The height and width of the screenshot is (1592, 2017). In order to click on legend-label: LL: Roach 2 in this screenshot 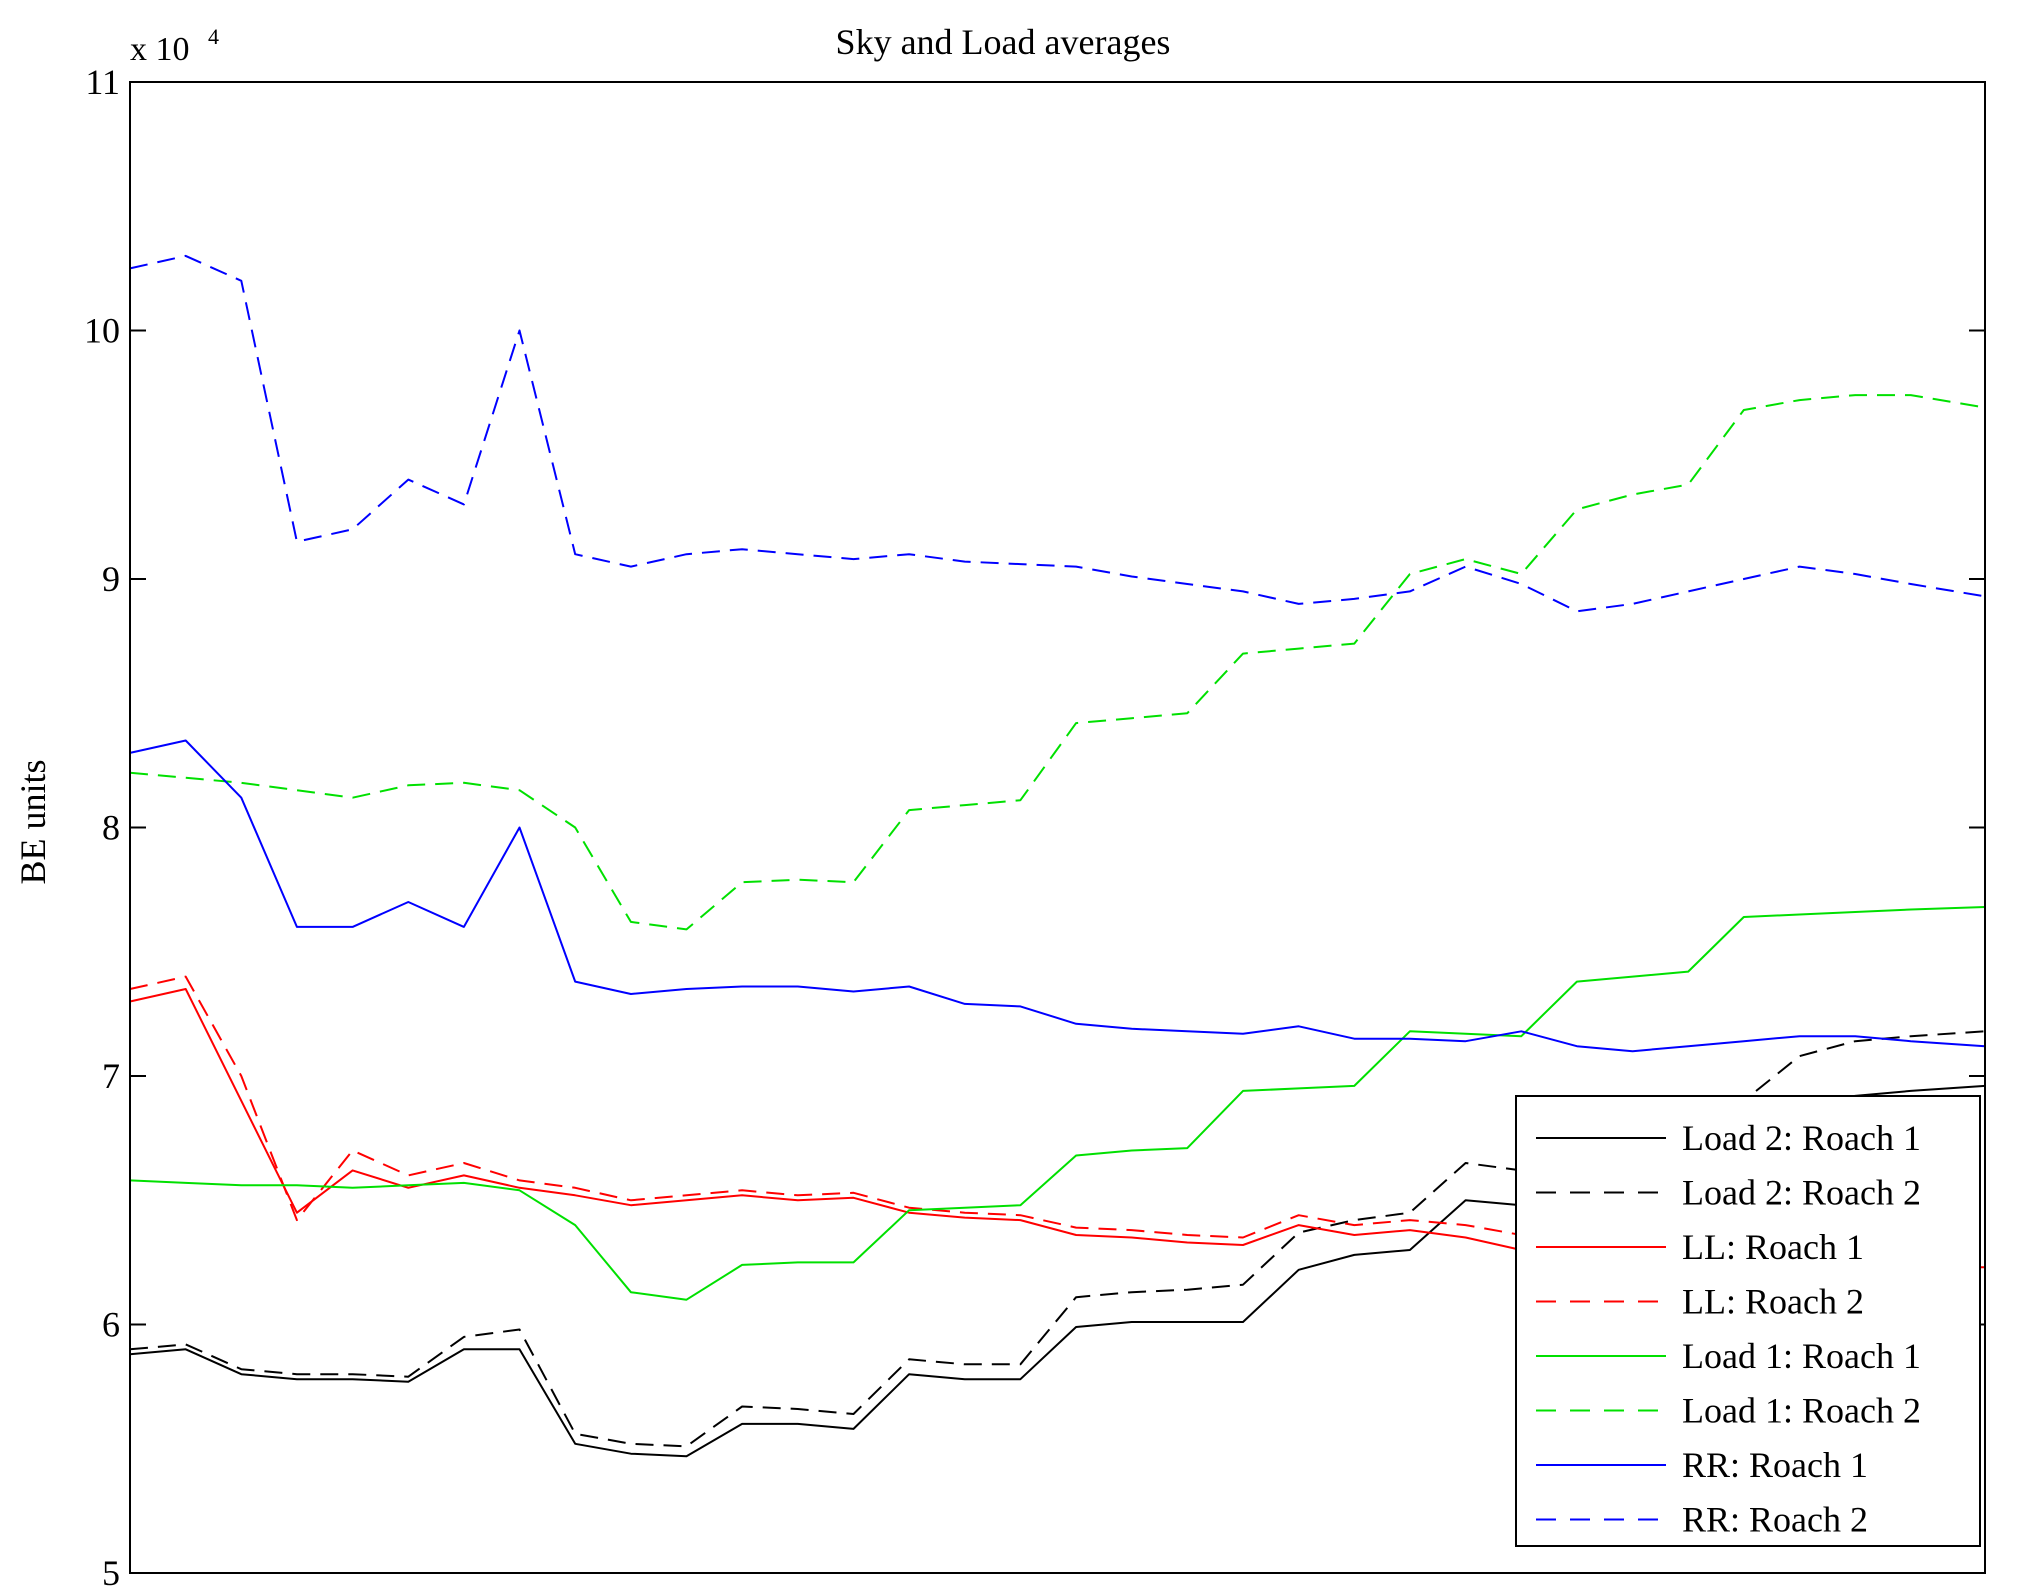, I will do `click(1773, 1302)`.